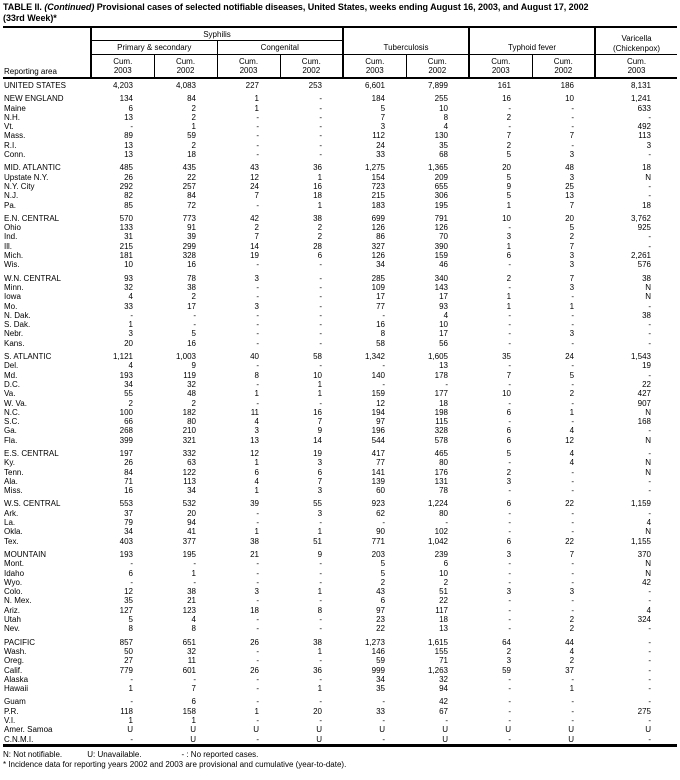  I want to click on table-row: Kans. 20 16 - - 58 56 - - -, so click(340, 343).